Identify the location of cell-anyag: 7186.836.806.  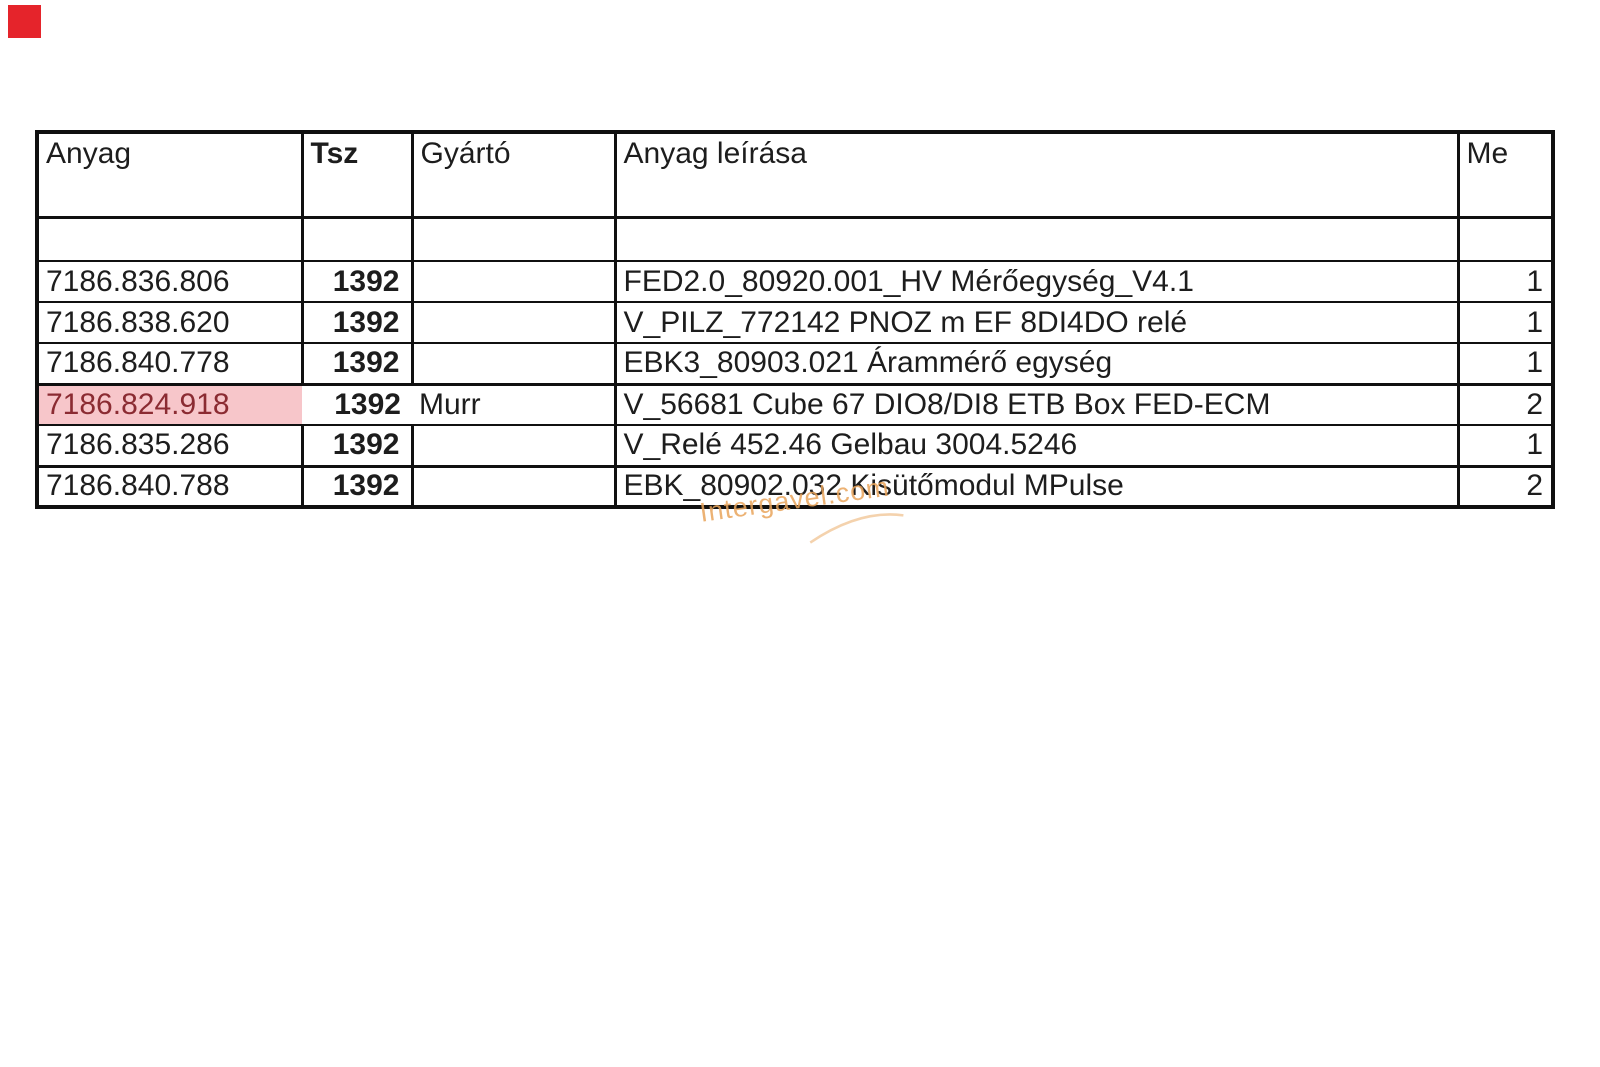
(169, 281).